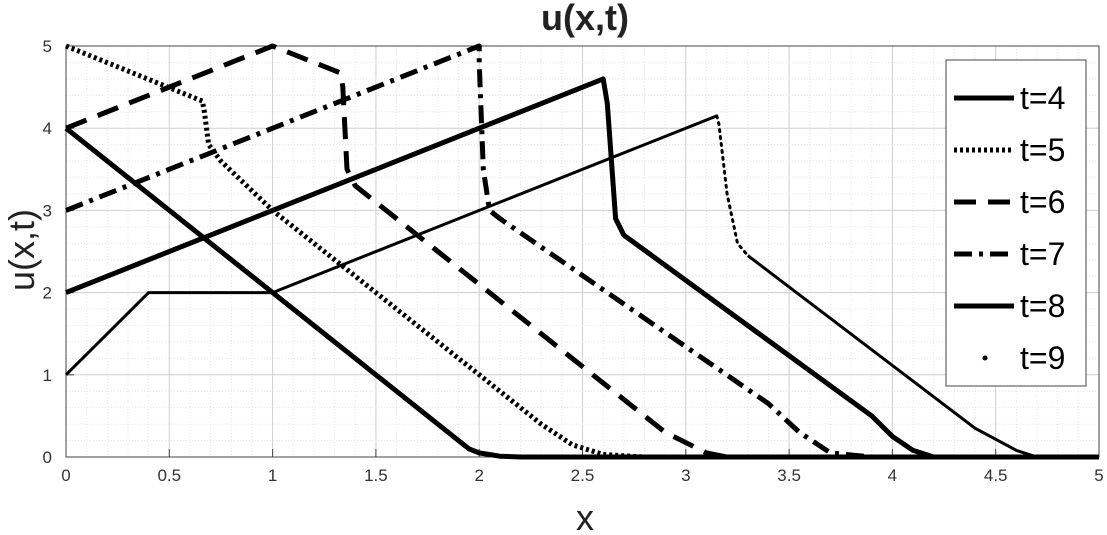 The width and height of the screenshot is (1107, 535). Describe the element at coordinates (985, 358) in the screenshot. I see `legend-swatch` at that location.